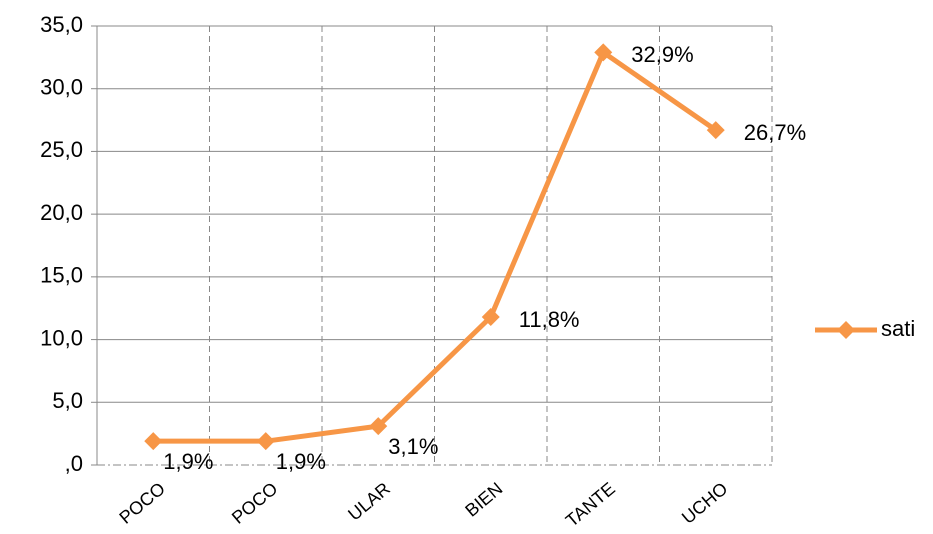  Describe the element at coordinates (898, 328) in the screenshot. I see `legend-label: sati` at that location.